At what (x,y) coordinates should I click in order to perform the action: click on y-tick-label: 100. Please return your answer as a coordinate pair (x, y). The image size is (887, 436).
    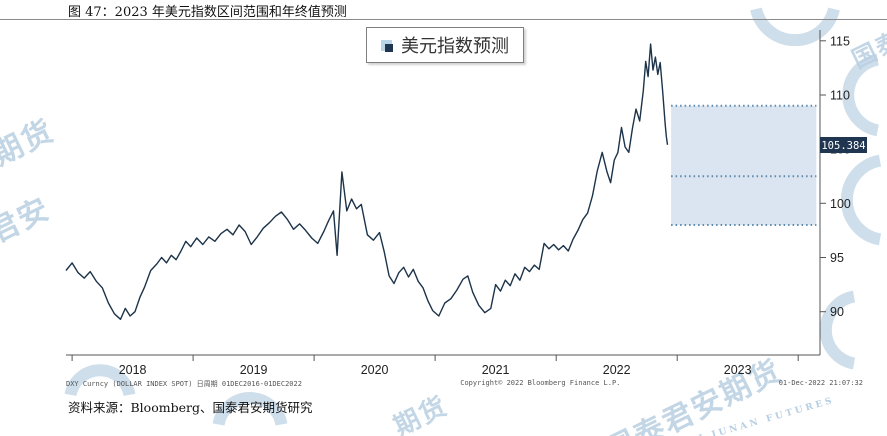
    Looking at the image, I should click on (840, 204).